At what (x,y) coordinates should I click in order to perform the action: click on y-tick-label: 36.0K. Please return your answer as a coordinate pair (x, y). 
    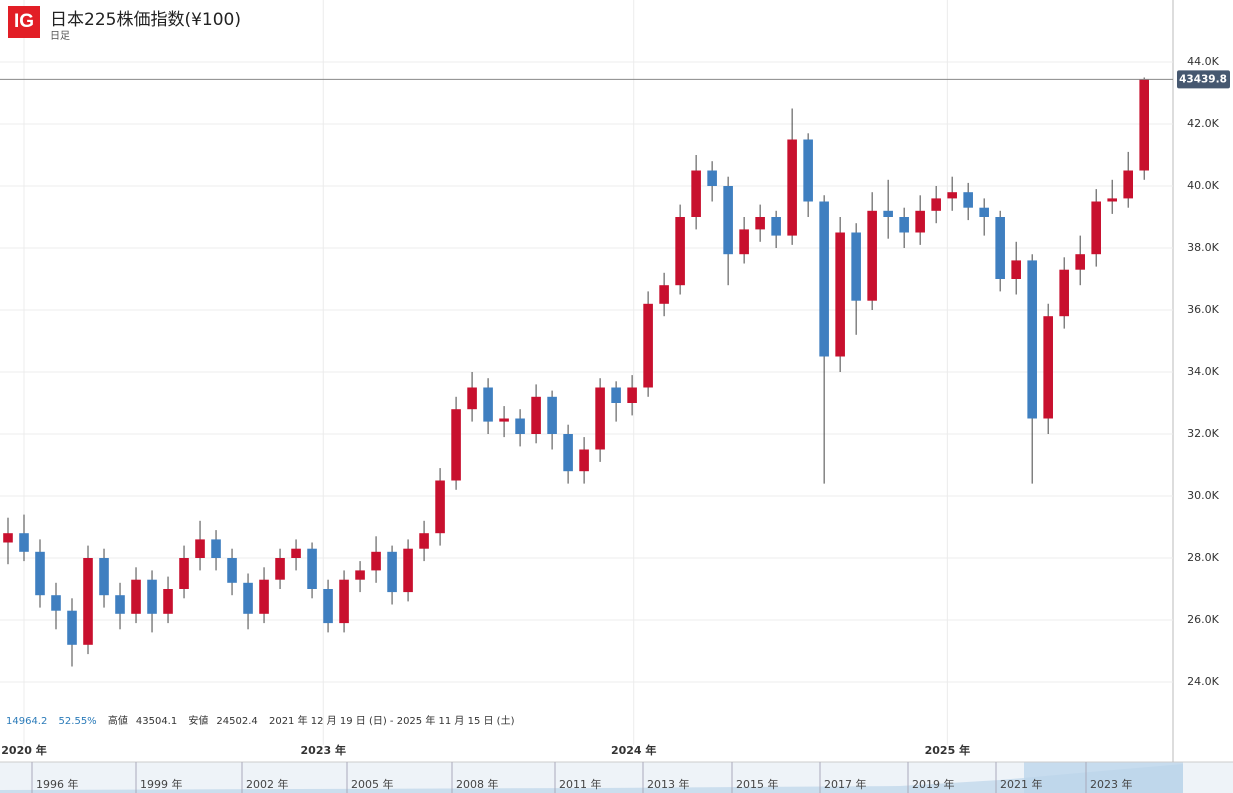
    Looking at the image, I should click on (1203, 309).